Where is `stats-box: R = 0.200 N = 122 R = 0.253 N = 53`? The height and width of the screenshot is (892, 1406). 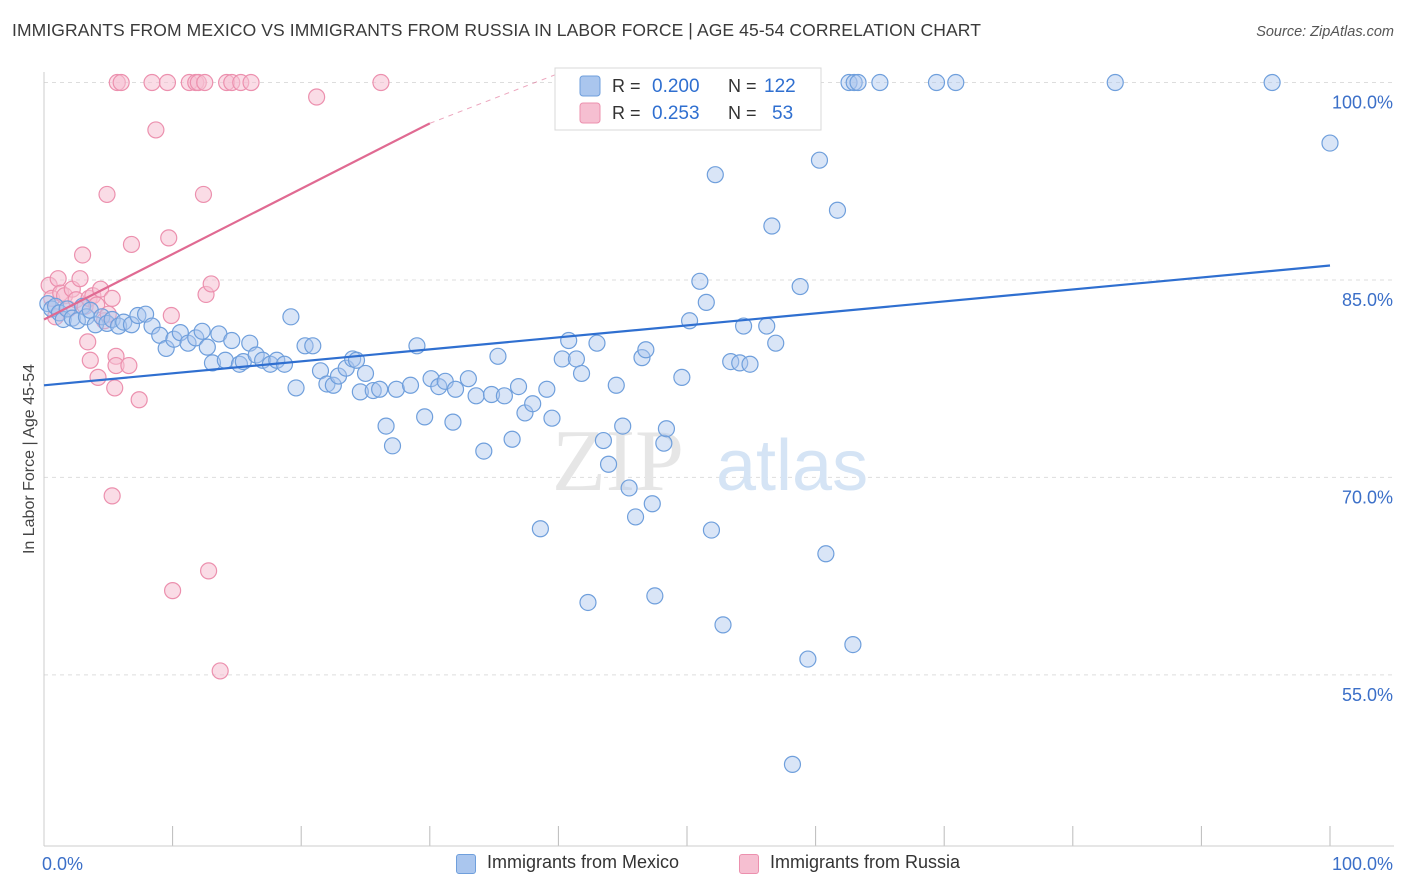
stats-box: R = 0.200 N = 122 R = 0.253 N = 53 is located at coordinates (688, 99).